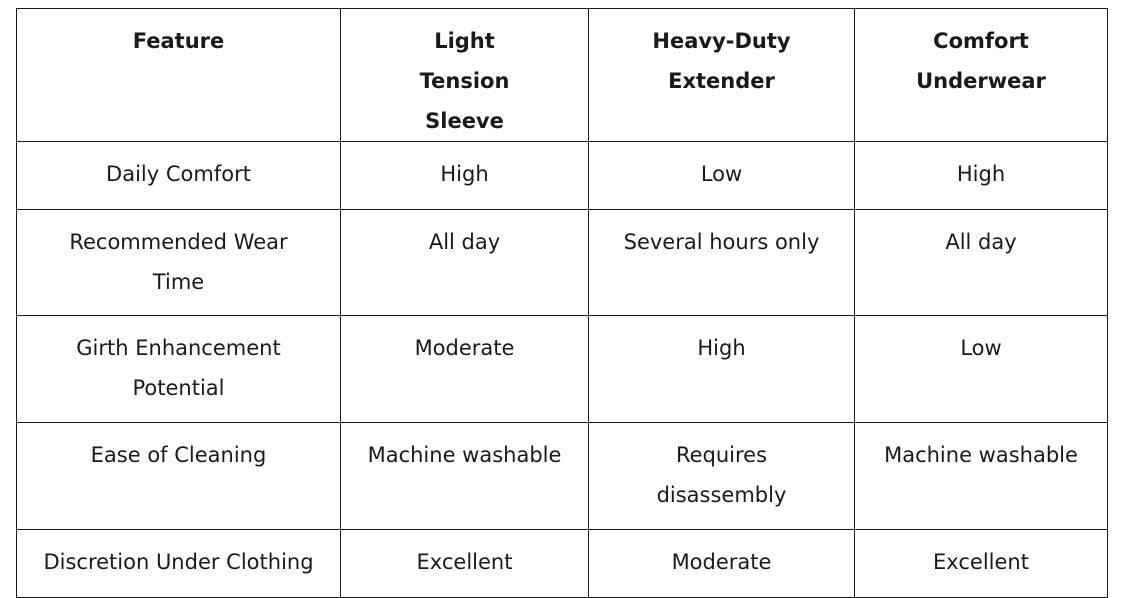 This screenshot has width=1129, height=598. Describe the element at coordinates (178, 75) in the screenshot. I see `header-feature: Feature` at that location.